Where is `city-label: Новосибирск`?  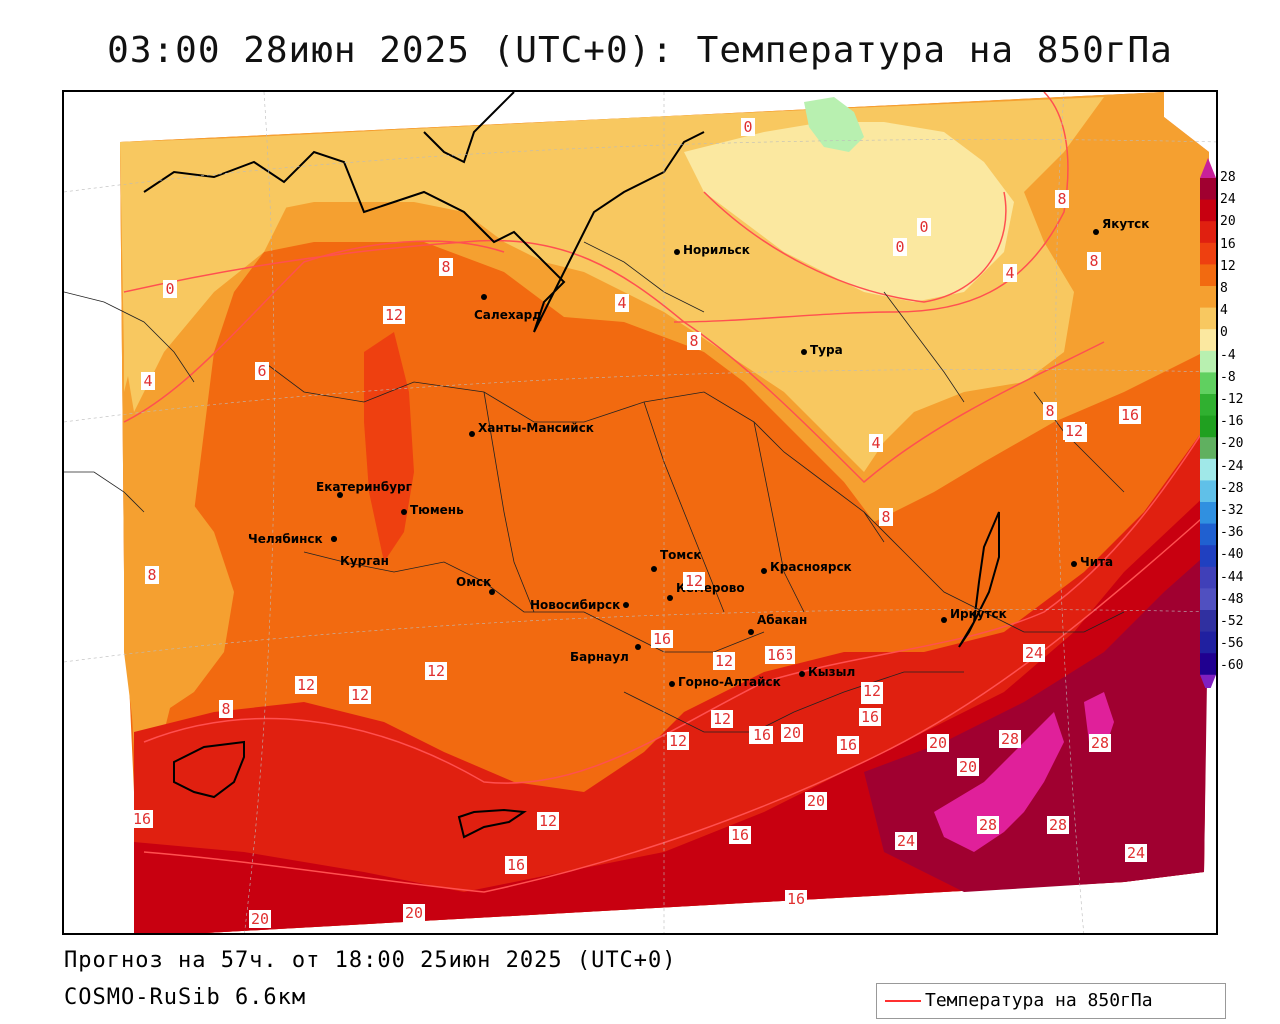
city-label: Новосибирск is located at coordinates (575, 605).